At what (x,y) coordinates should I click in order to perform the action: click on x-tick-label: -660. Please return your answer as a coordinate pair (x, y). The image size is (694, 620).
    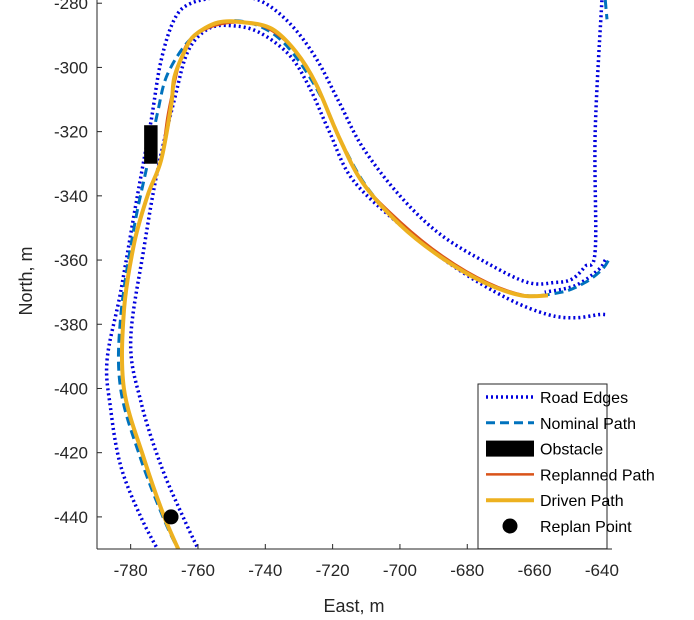
    Looking at the image, I should click on (535, 570).